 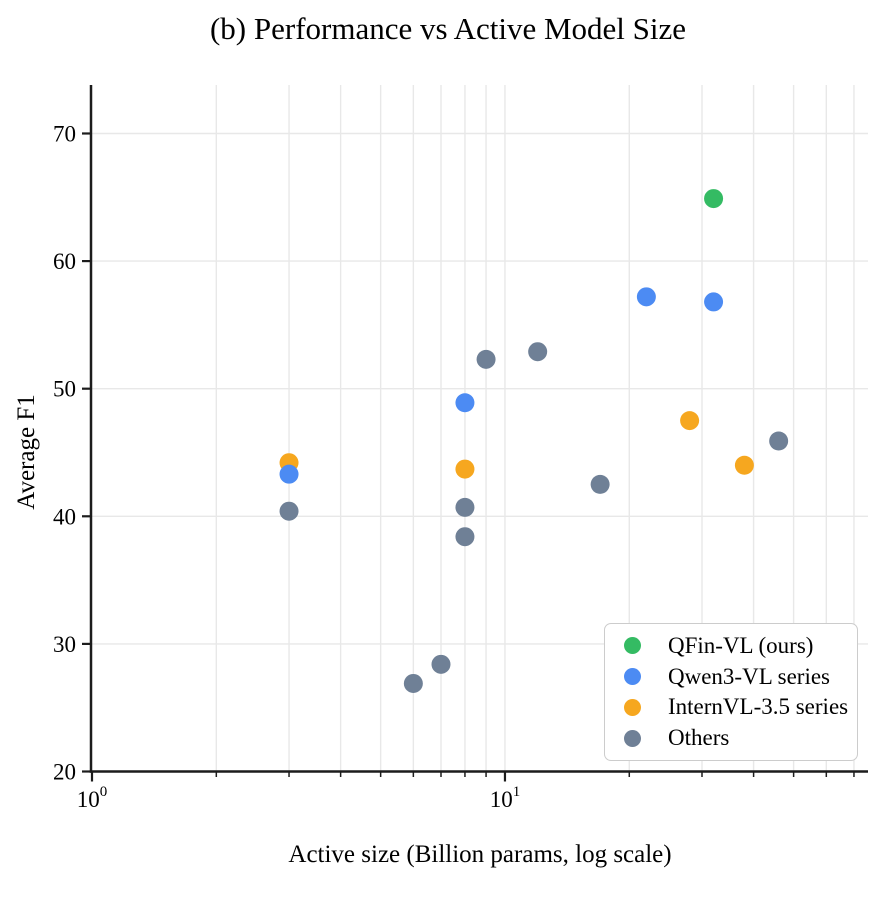 What do you see at coordinates (699, 738) in the screenshot?
I see `legend-label: Others` at bounding box center [699, 738].